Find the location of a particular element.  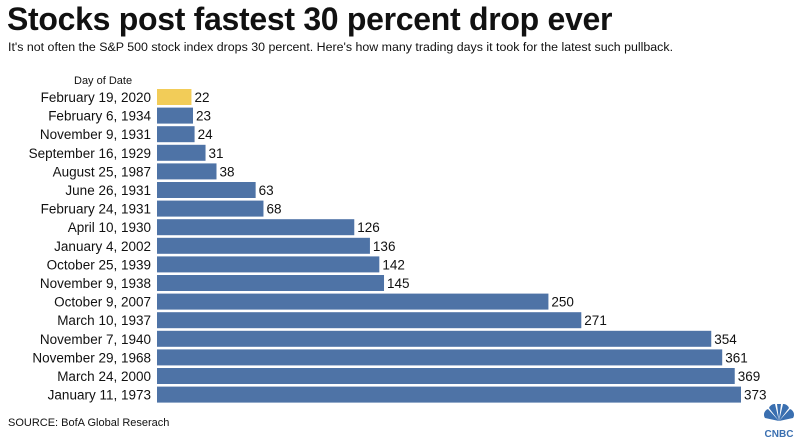

source-note: SOURCE: BofA Global Reserach is located at coordinates (89, 423).